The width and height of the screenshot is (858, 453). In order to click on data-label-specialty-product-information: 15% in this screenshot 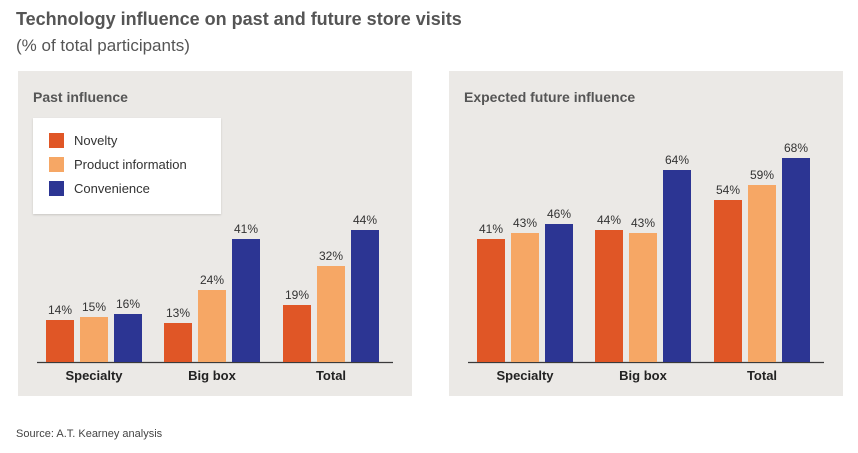, I will do `click(94, 307)`.